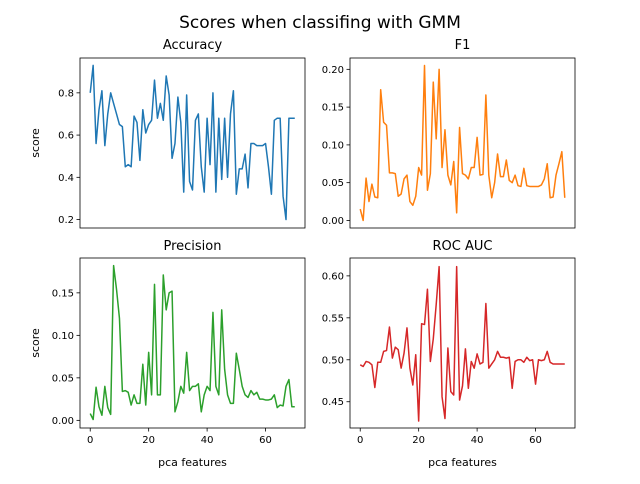 This screenshot has height=484, width=640. Describe the element at coordinates (333, 402) in the screenshot. I see `ytick-label: 0.45` at that location.